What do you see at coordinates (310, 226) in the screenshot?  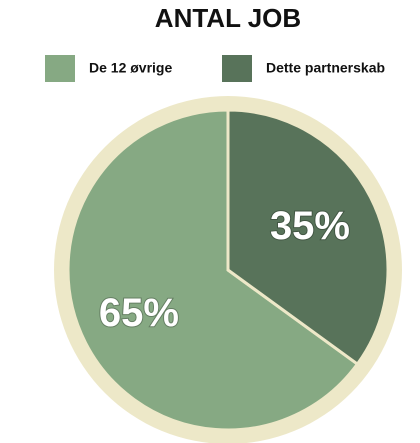 I see `slice-label: 35%` at bounding box center [310, 226].